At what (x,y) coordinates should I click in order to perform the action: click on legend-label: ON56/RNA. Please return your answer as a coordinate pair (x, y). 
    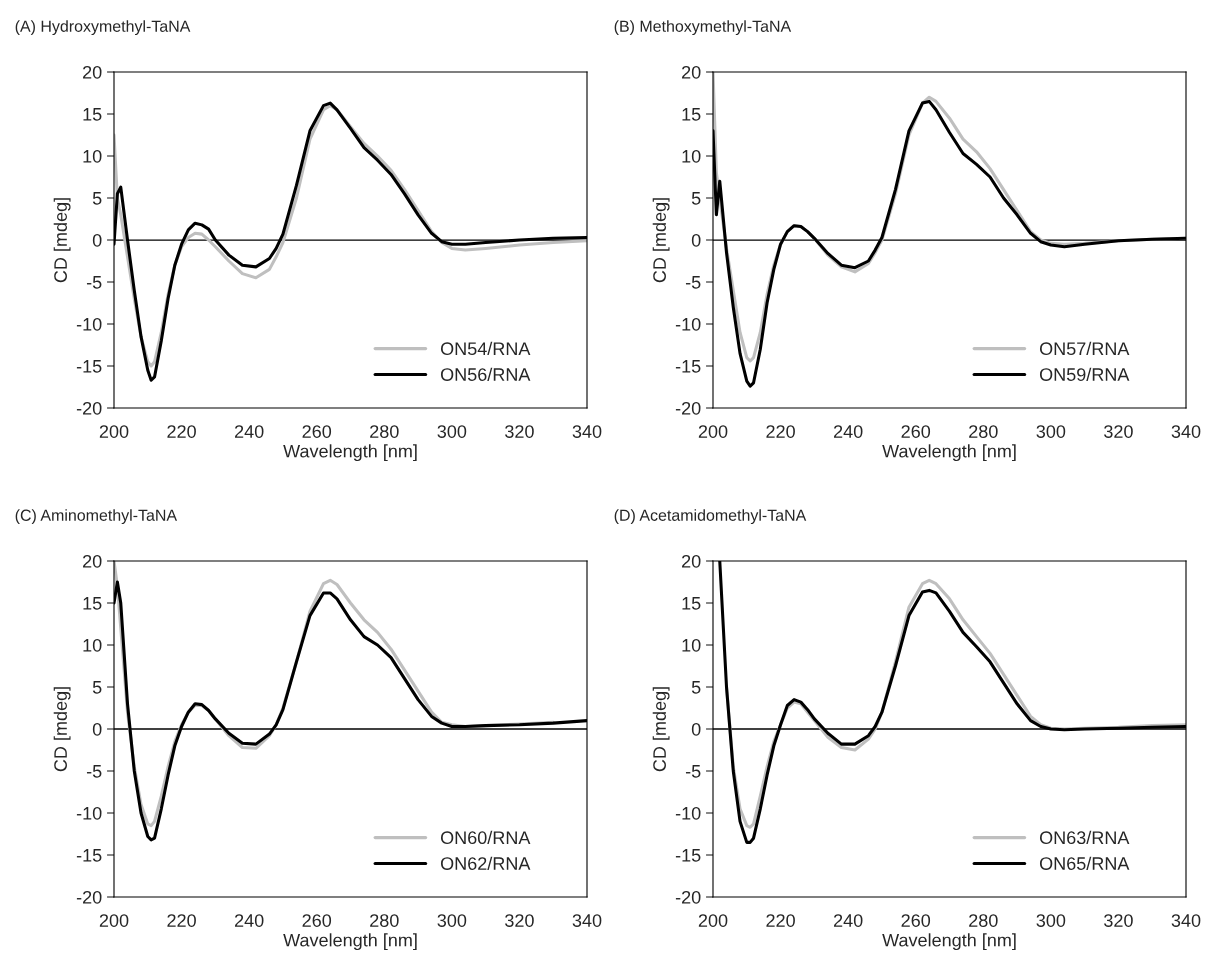
    Looking at the image, I should click on (485, 374).